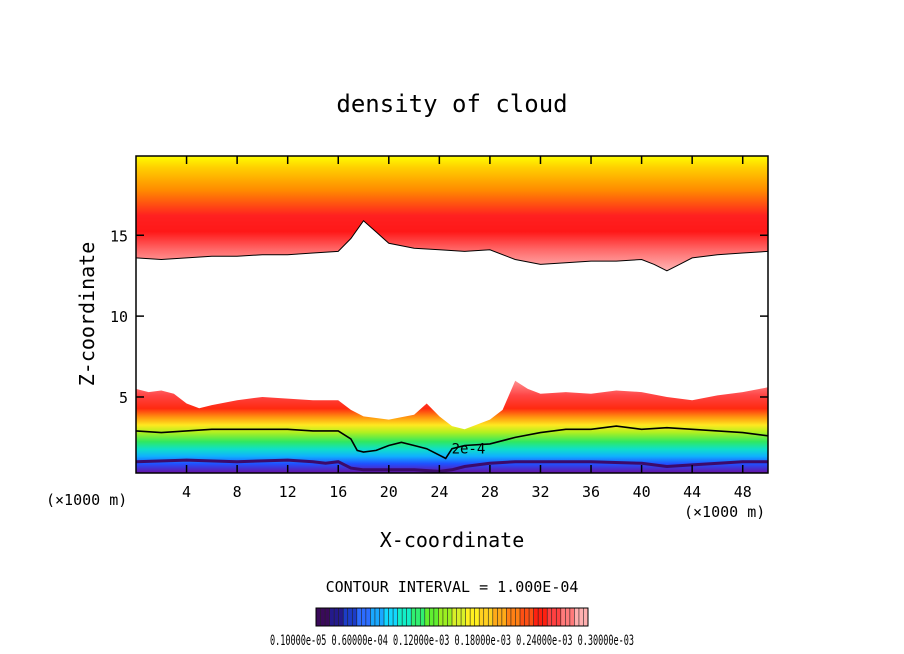  What do you see at coordinates (86, 500) in the screenshot?
I see `x-unit-left: (×1000 m)` at bounding box center [86, 500].